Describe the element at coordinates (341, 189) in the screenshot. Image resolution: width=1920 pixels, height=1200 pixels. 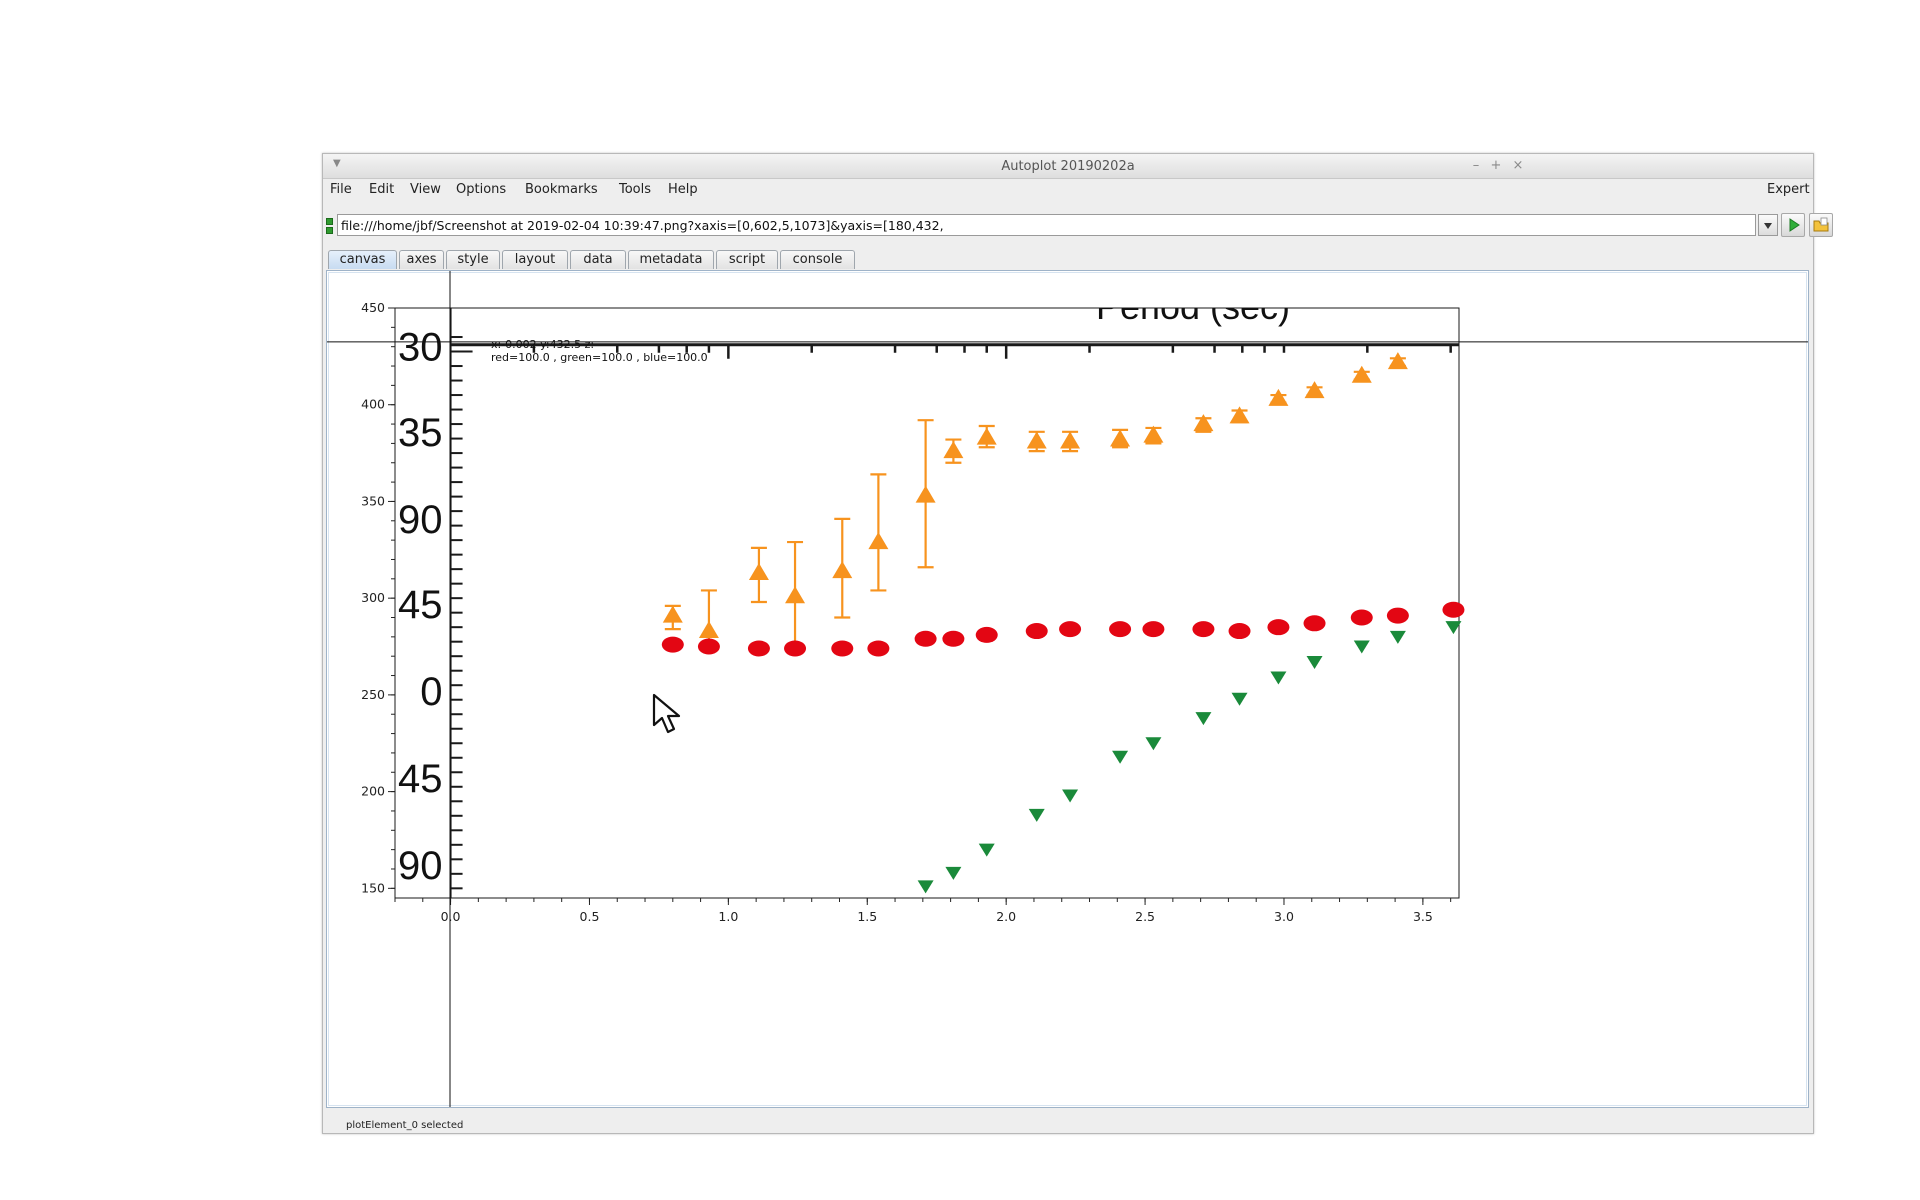
I see `menu-file: File` at that location.